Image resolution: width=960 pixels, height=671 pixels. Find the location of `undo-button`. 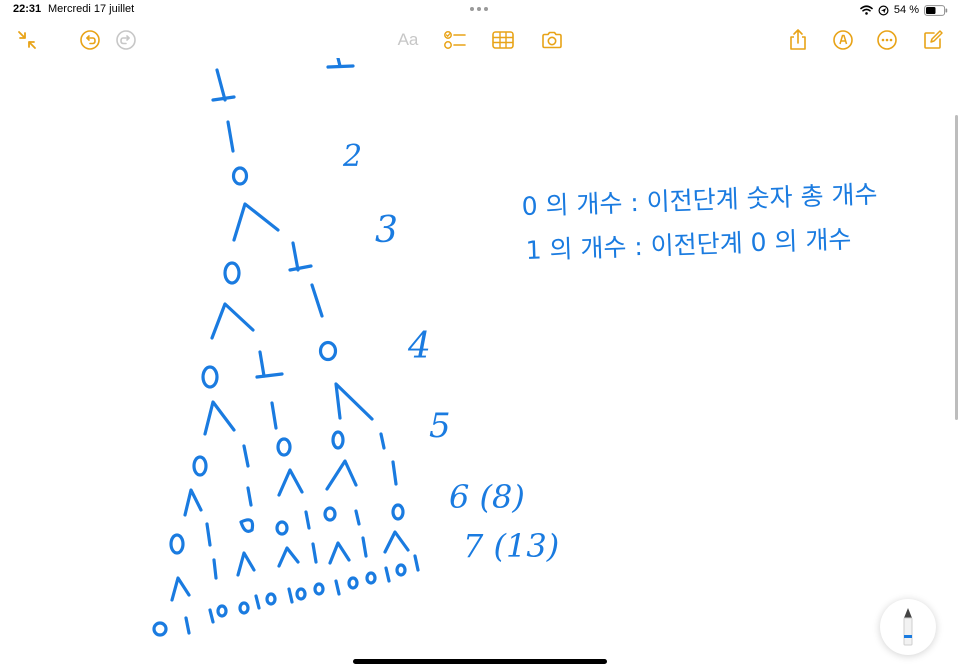

undo-button is located at coordinates (90, 40).